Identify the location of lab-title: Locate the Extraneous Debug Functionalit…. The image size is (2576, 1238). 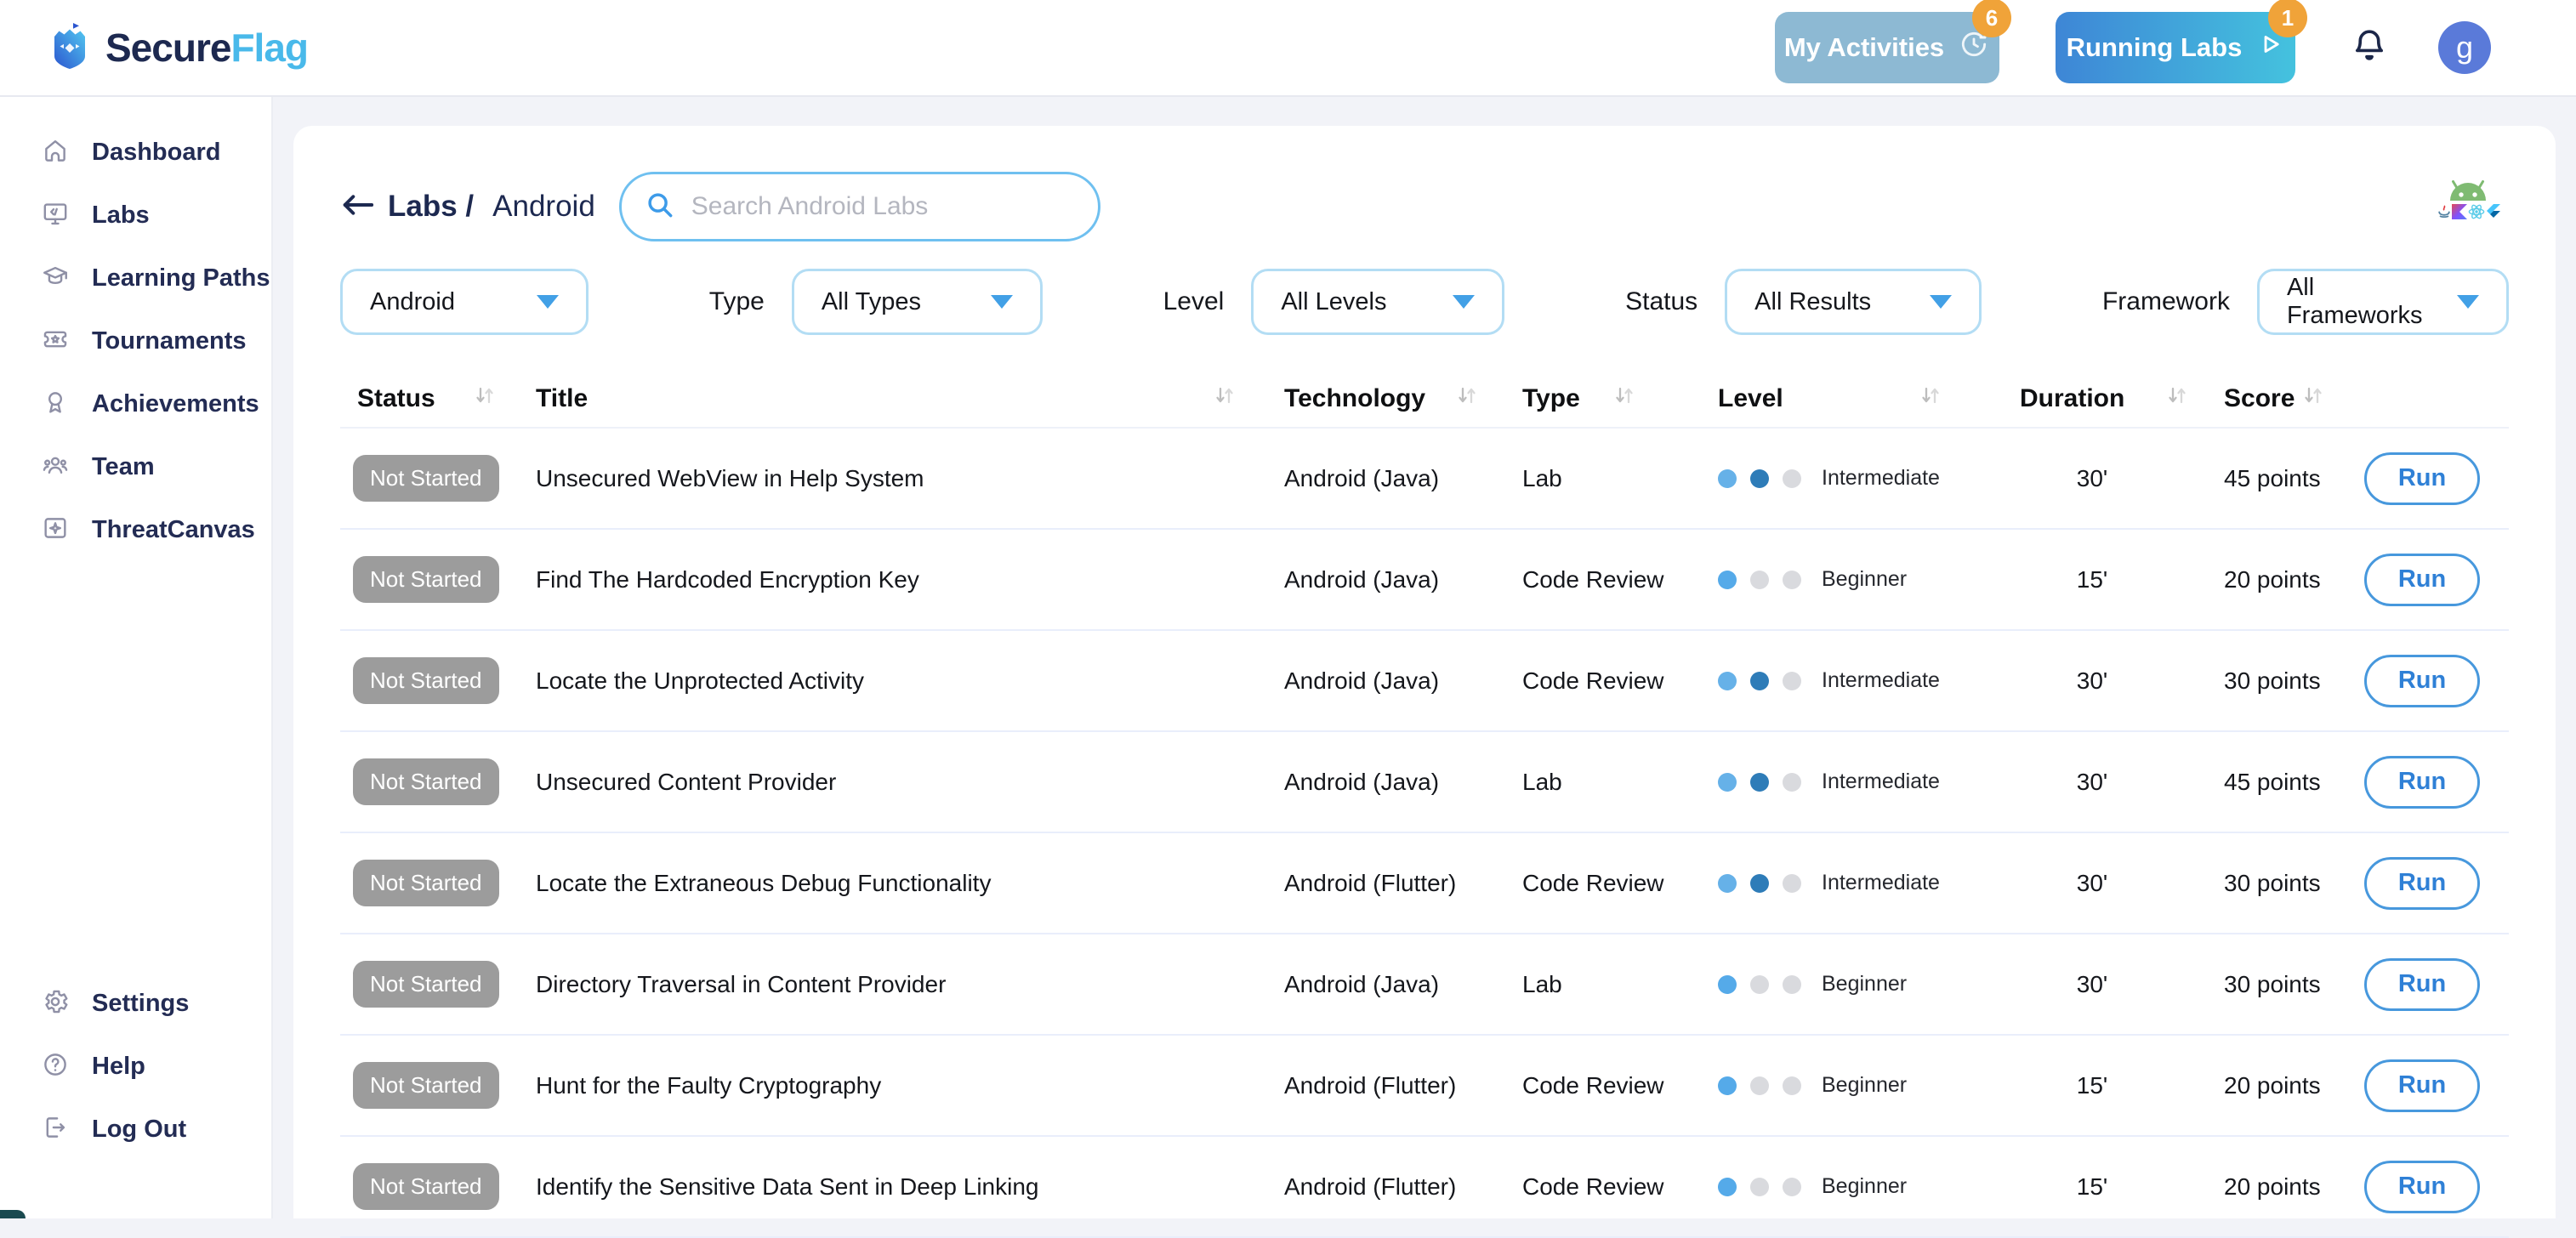
(764, 882).